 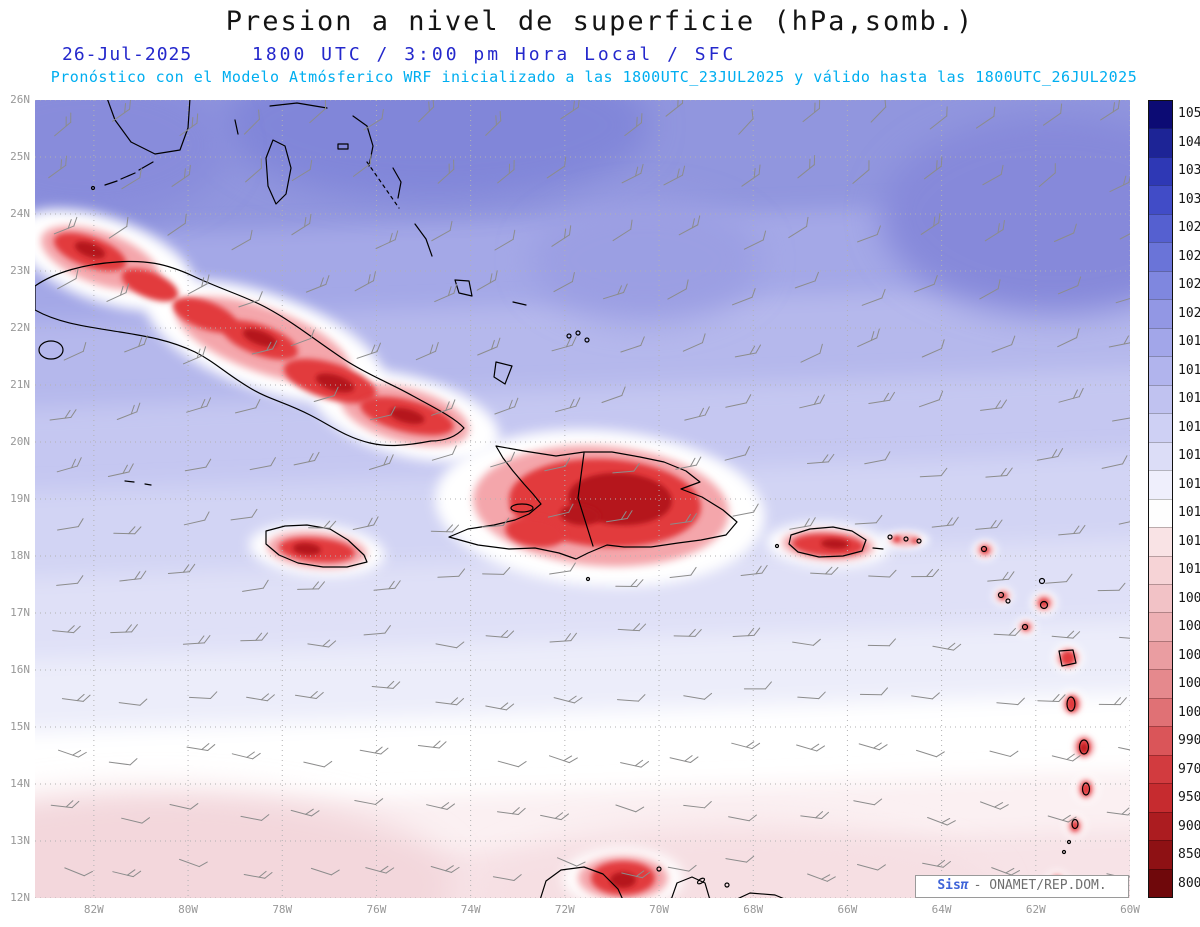 What do you see at coordinates (593, 502) in the screenshot?
I see `coastline-hispaniola` at bounding box center [593, 502].